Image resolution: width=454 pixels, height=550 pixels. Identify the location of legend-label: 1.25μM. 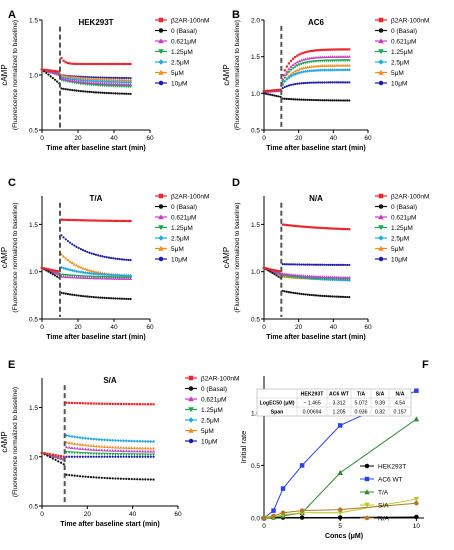
(182, 52).